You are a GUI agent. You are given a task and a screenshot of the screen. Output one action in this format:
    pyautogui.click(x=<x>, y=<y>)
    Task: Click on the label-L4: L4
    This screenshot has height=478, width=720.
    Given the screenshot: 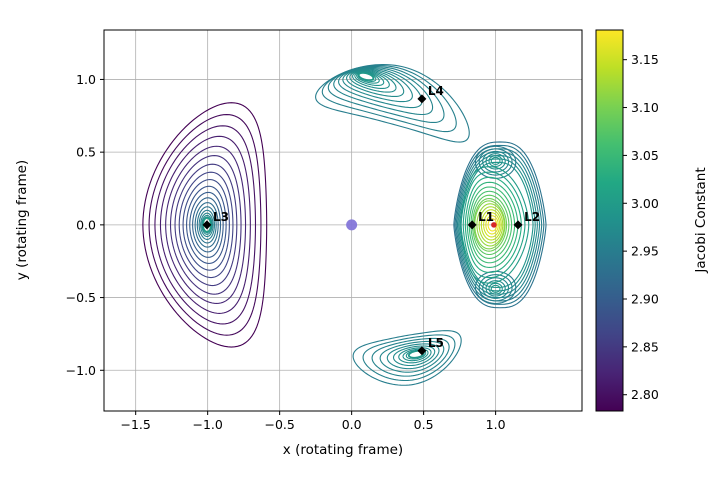 What is the action you would take?
    pyautogui.click(x=436, y=91)
    